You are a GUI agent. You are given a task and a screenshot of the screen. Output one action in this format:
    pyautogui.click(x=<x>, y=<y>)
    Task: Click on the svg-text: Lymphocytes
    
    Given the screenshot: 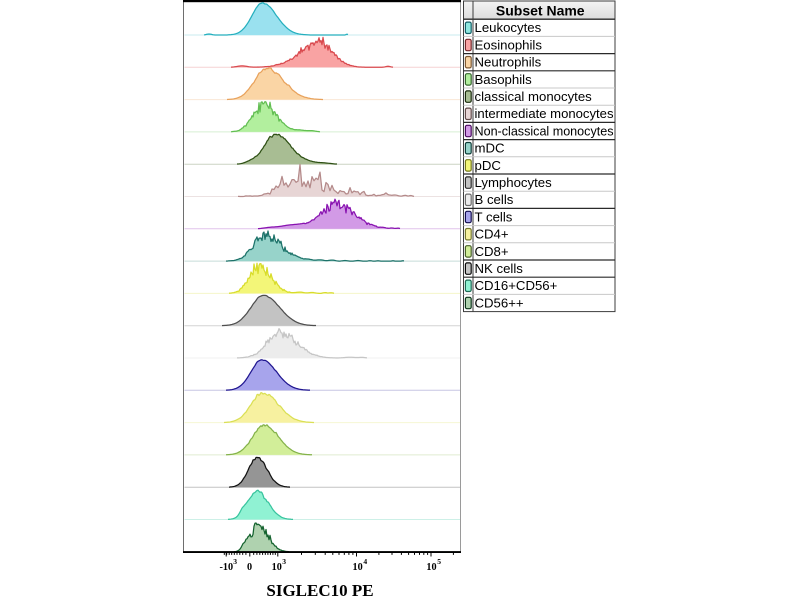 What is the action you would take?
    pyautogui.click(x=514, y=182)
    